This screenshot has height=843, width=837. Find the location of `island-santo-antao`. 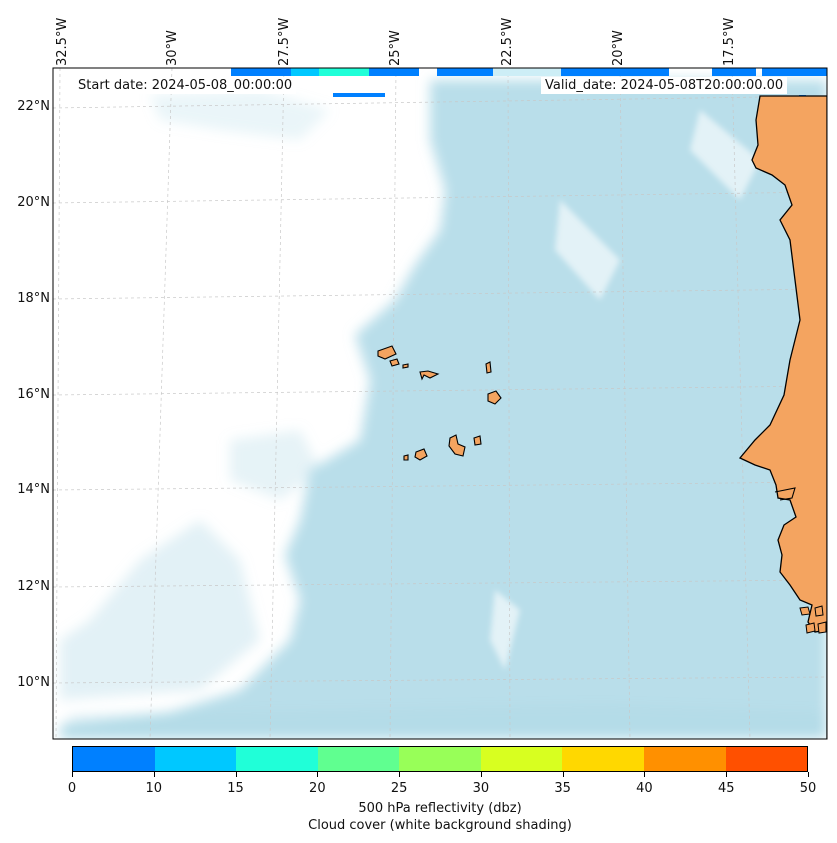

island-santo-antao is located at coordinates (387, 352).